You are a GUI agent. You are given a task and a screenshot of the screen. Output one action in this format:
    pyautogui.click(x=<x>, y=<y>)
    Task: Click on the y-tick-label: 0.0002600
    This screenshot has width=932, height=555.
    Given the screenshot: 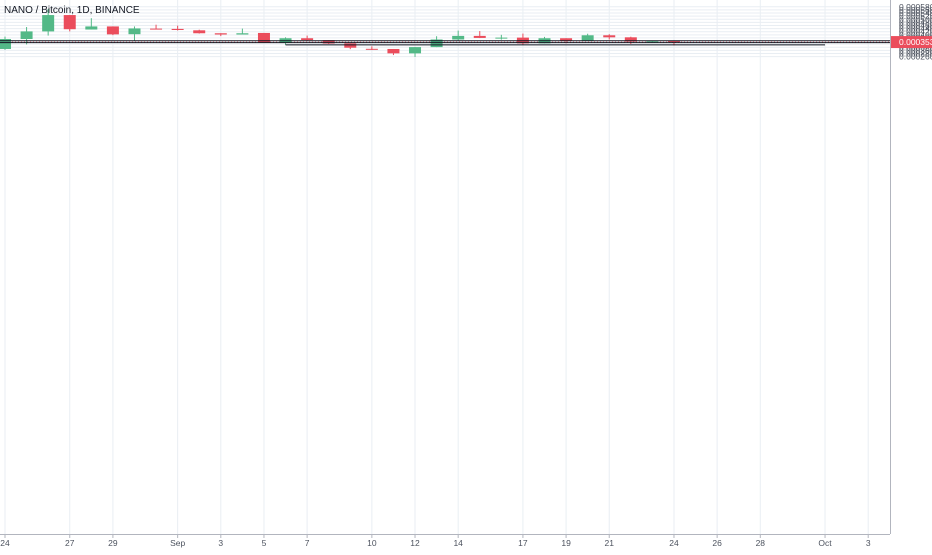 What is the action you would take?
    pyautogui.click(x=915, y=57)
    